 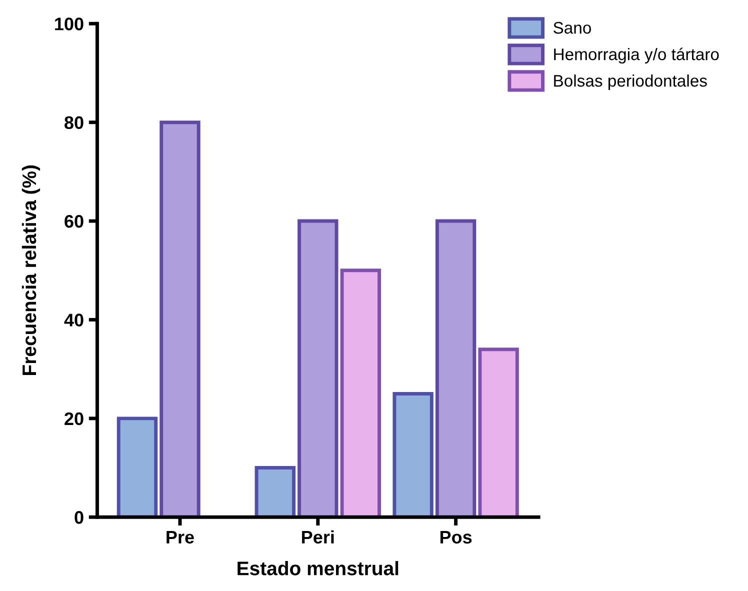 What do you see at coordinates (456, 537) in the screenshot?
I see `x-tick-label: Pos` at bounding box center [456, 537].